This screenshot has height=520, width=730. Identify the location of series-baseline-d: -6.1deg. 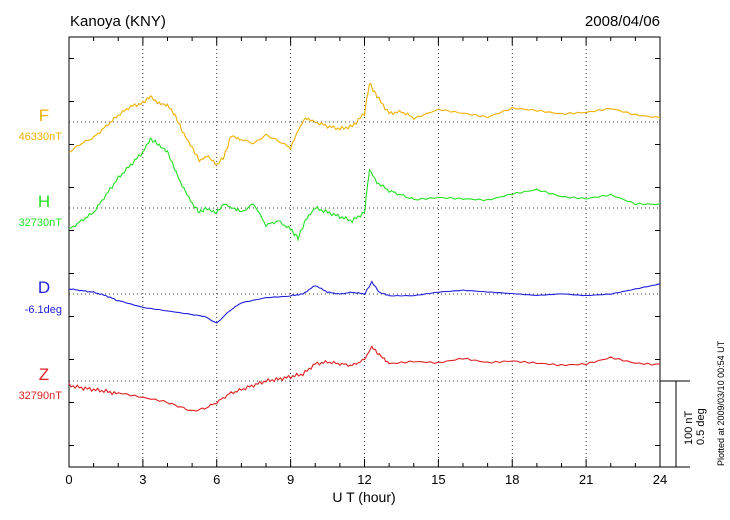
(43, 310).